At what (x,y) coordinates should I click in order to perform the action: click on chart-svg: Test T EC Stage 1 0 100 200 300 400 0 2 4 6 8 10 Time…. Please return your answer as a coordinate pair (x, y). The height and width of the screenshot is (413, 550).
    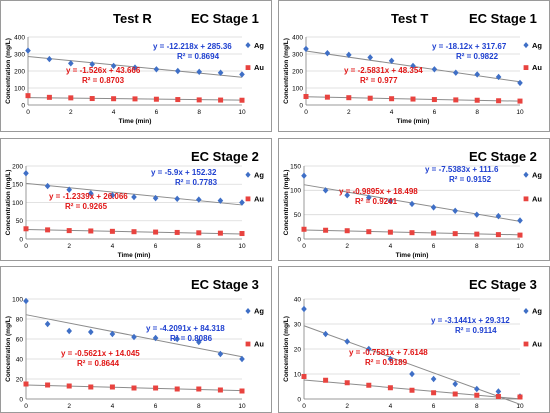
    Looking at the image, I should click on (412, 68).